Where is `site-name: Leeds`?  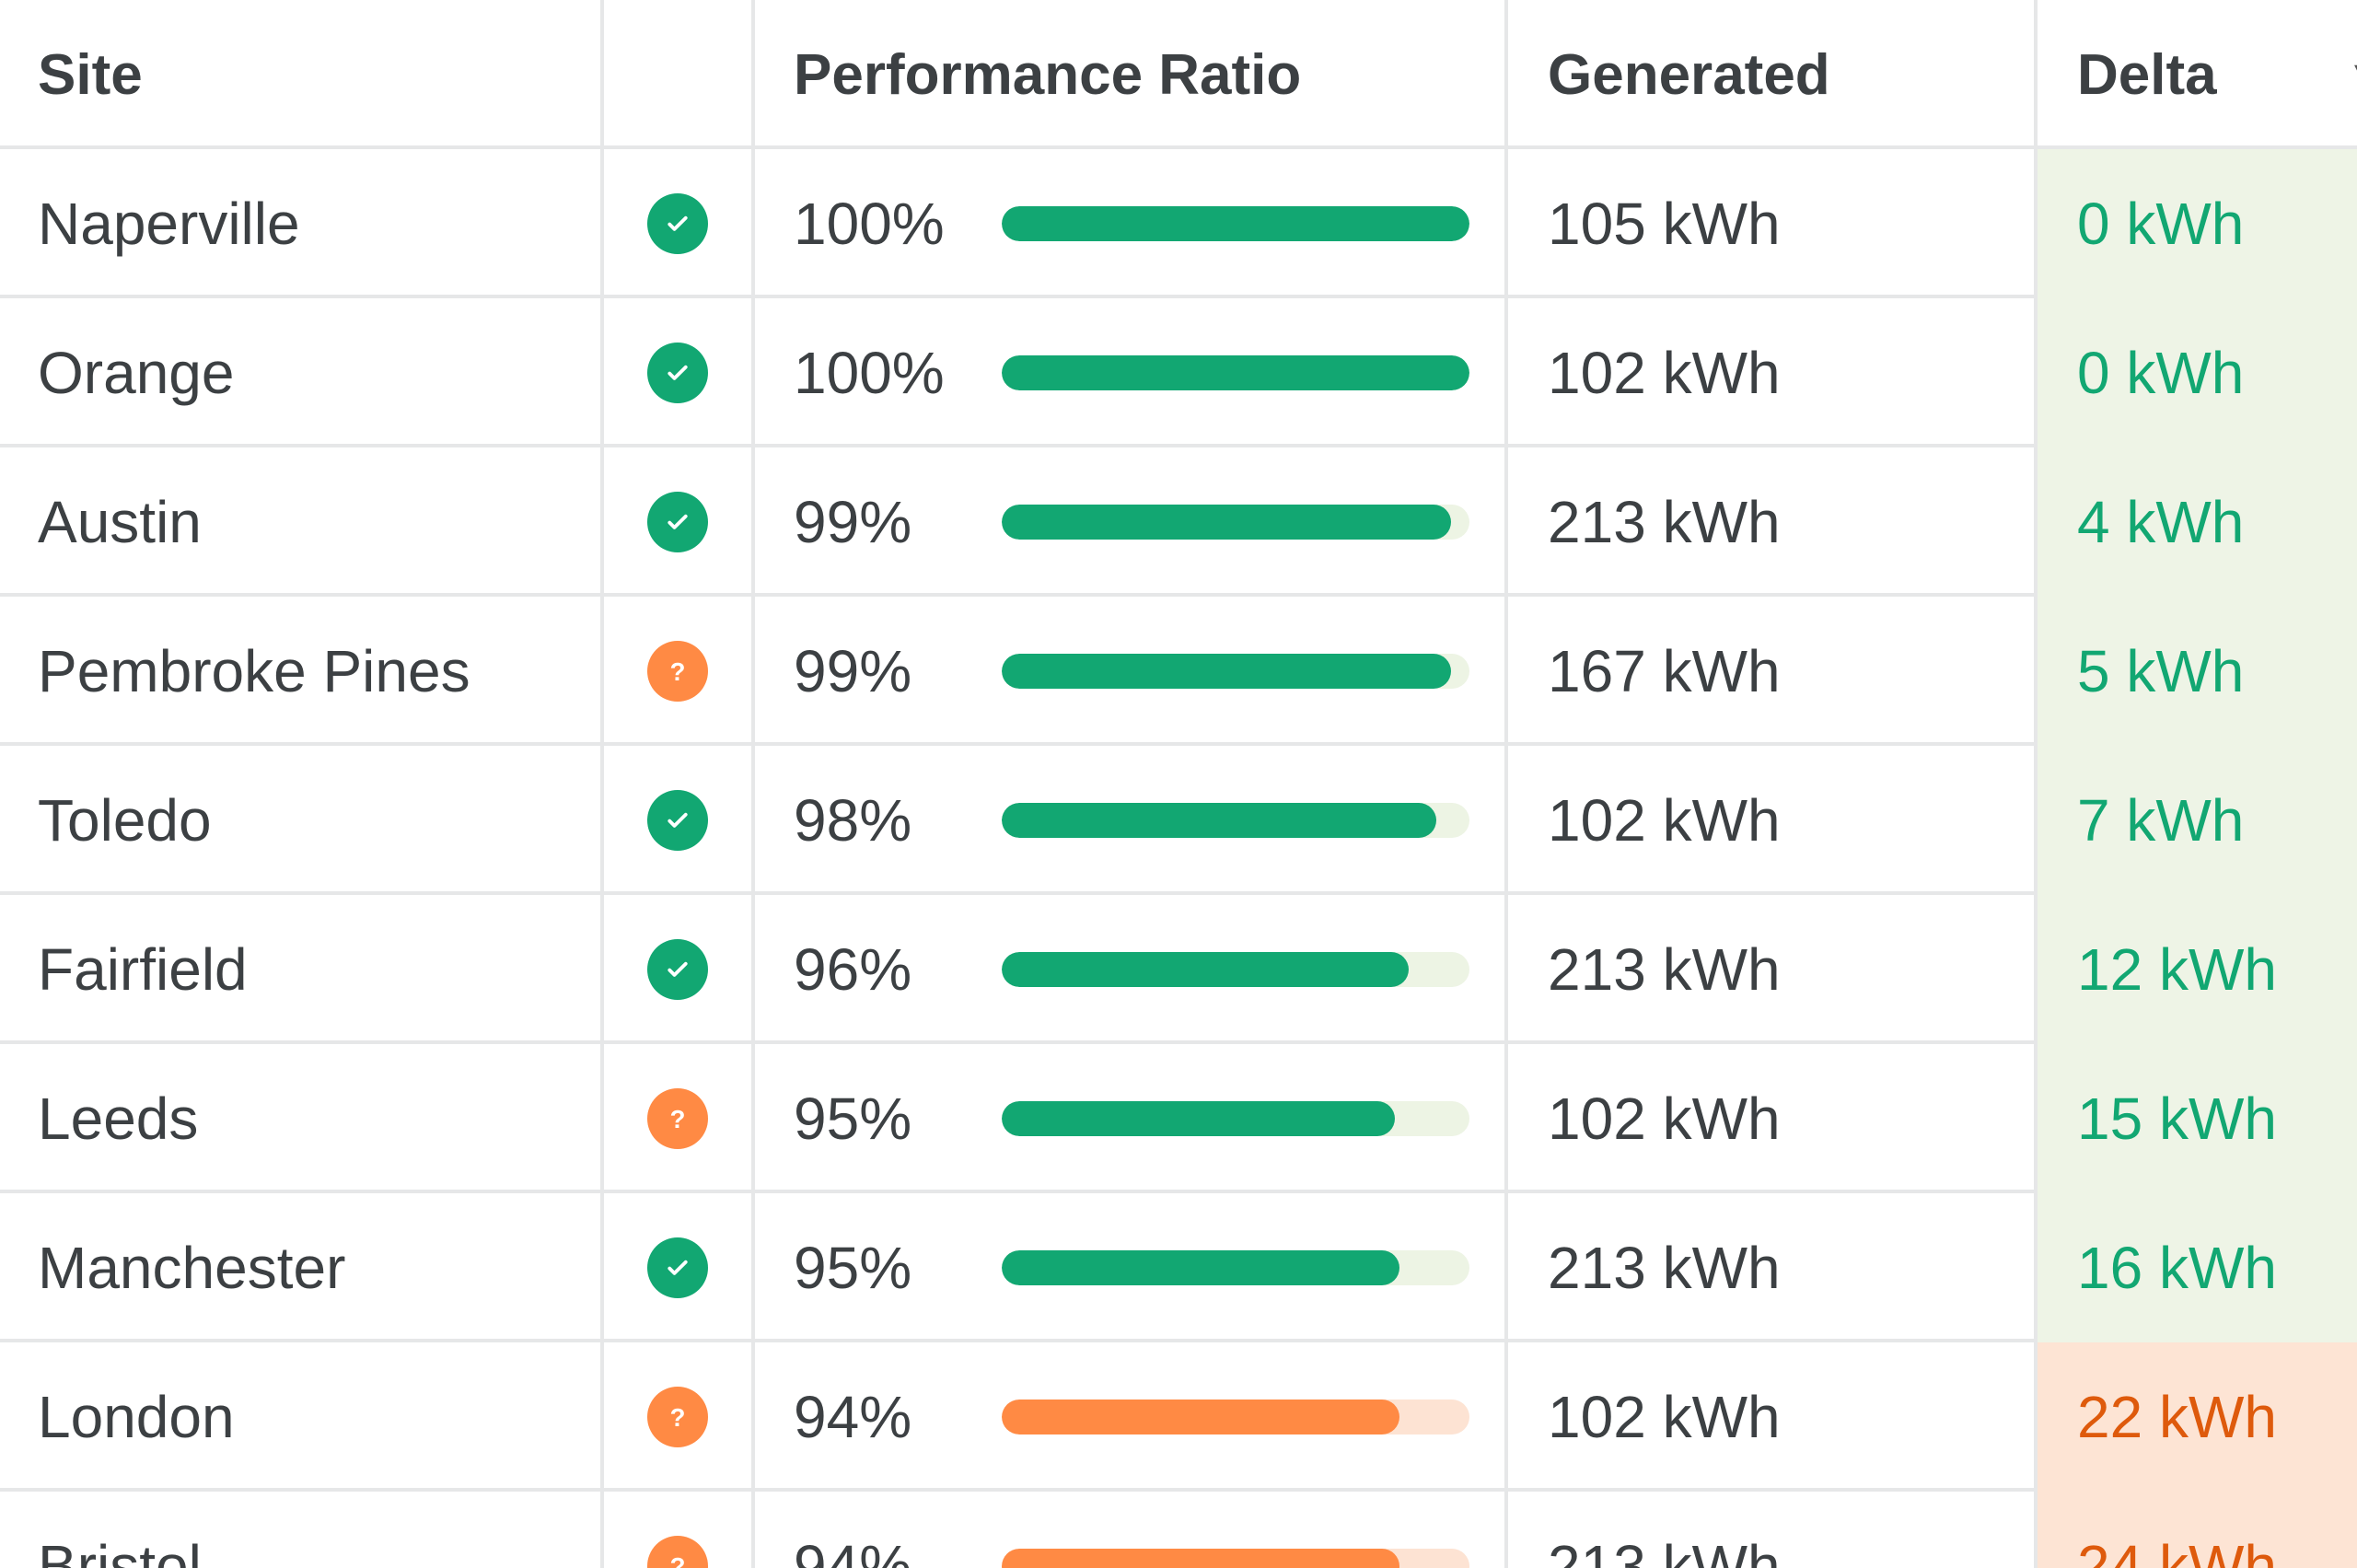 site-name: Leeds is located at coordinates (118, 1119).